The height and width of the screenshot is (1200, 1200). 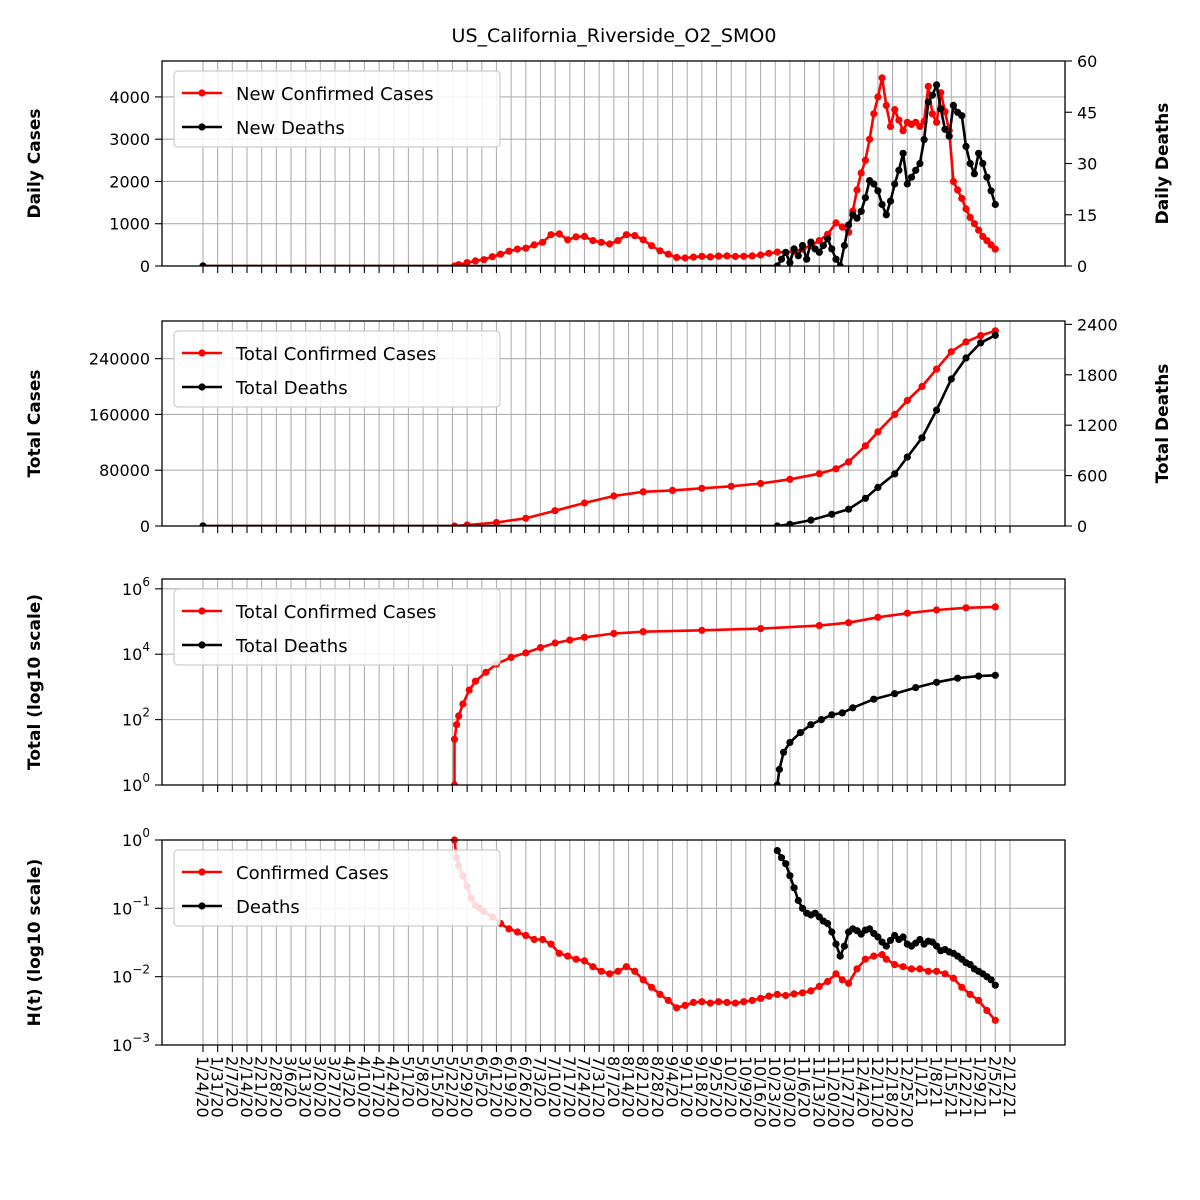 I want to click on y-axis-label: Daily Cases, so click(x=35, y=164).